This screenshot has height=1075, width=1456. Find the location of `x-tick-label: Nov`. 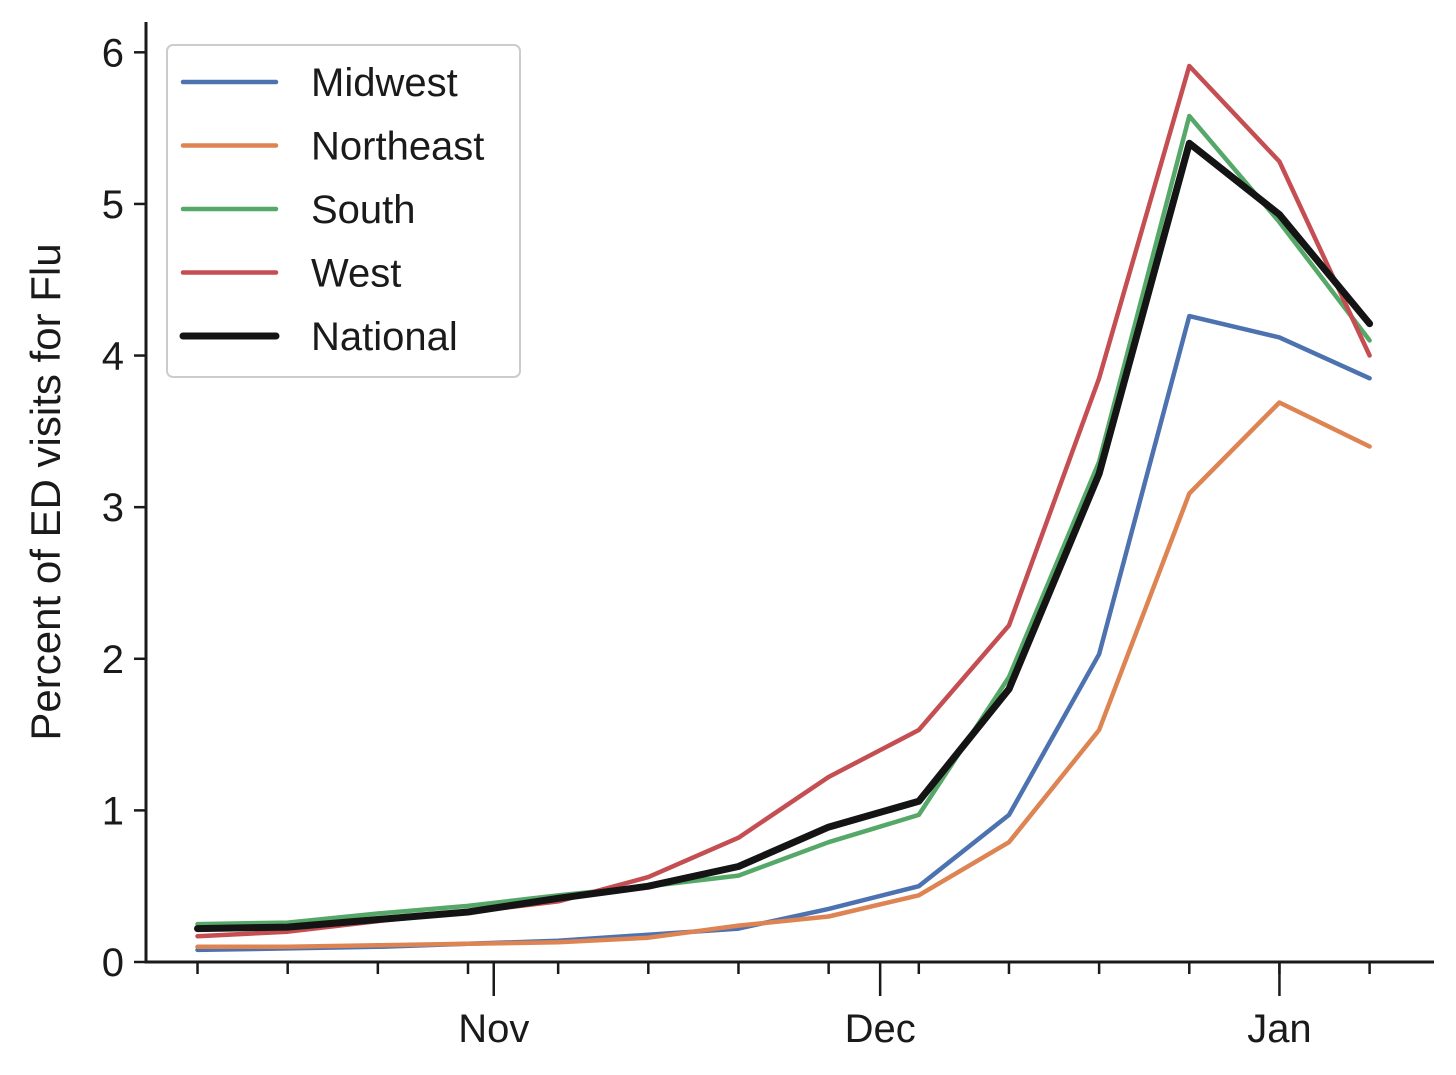

x-tick-label: Nov is located at coordinates (493, 1029).